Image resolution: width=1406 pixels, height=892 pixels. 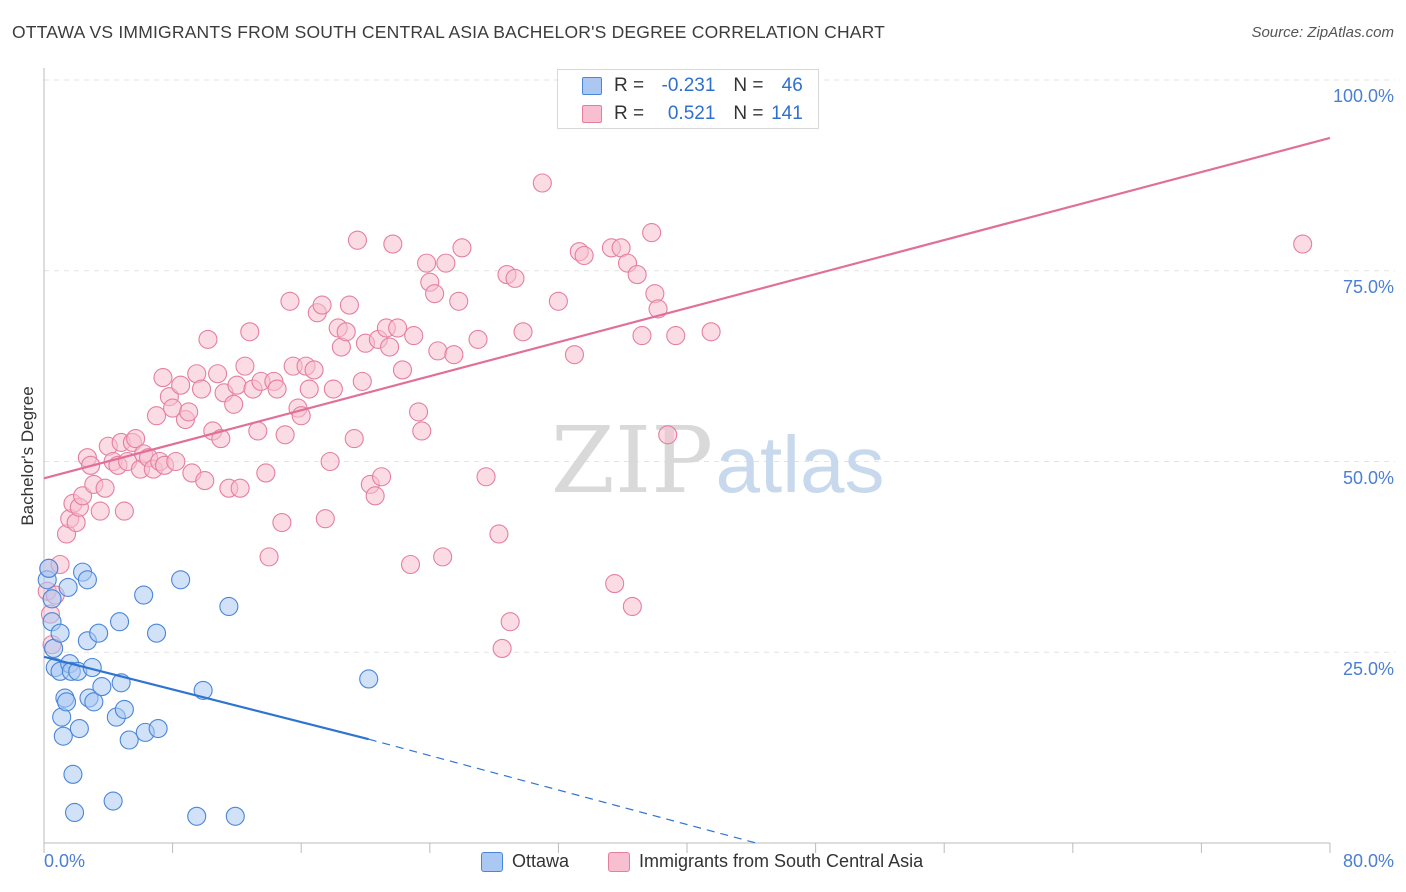 I want to click on legend-item-ottawa: Ottawa, so click(x=525, y=861).